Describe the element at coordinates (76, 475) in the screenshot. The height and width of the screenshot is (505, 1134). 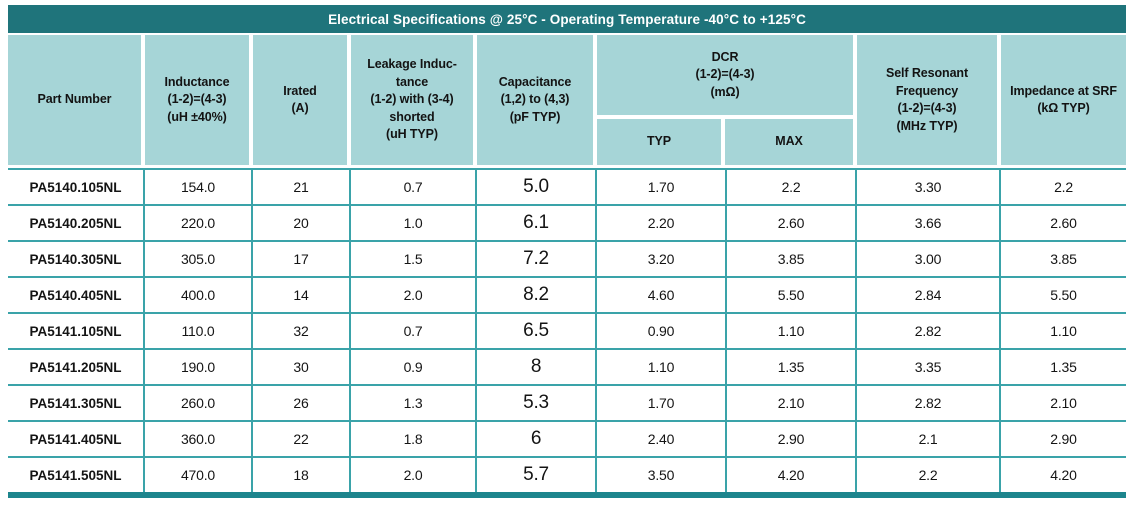
I see `part-number-cell: PA5141.505NL` at that location.